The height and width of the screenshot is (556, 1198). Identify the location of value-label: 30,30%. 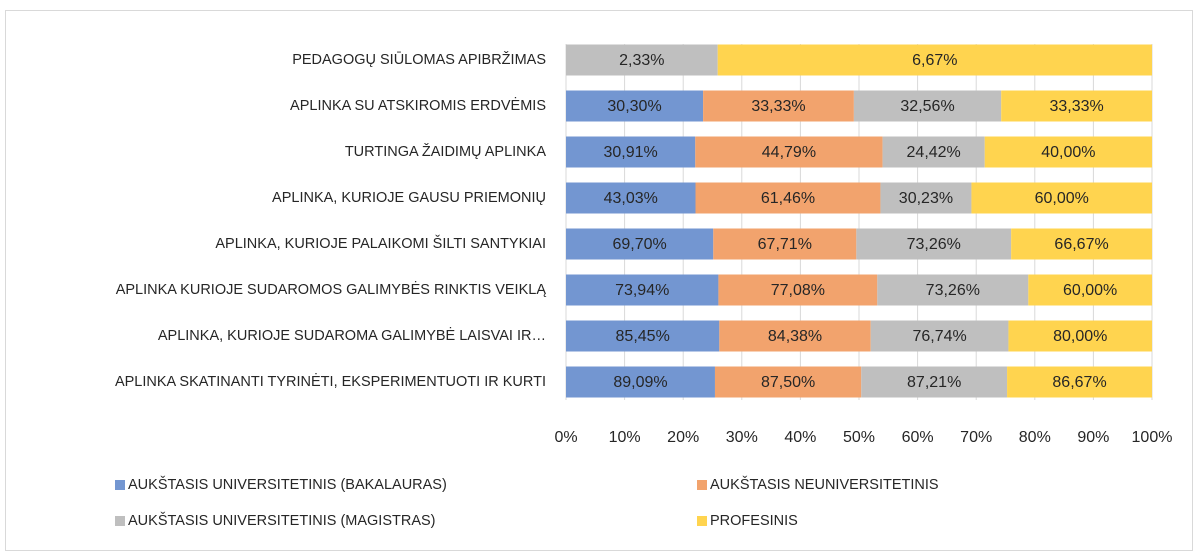
(634, 106).